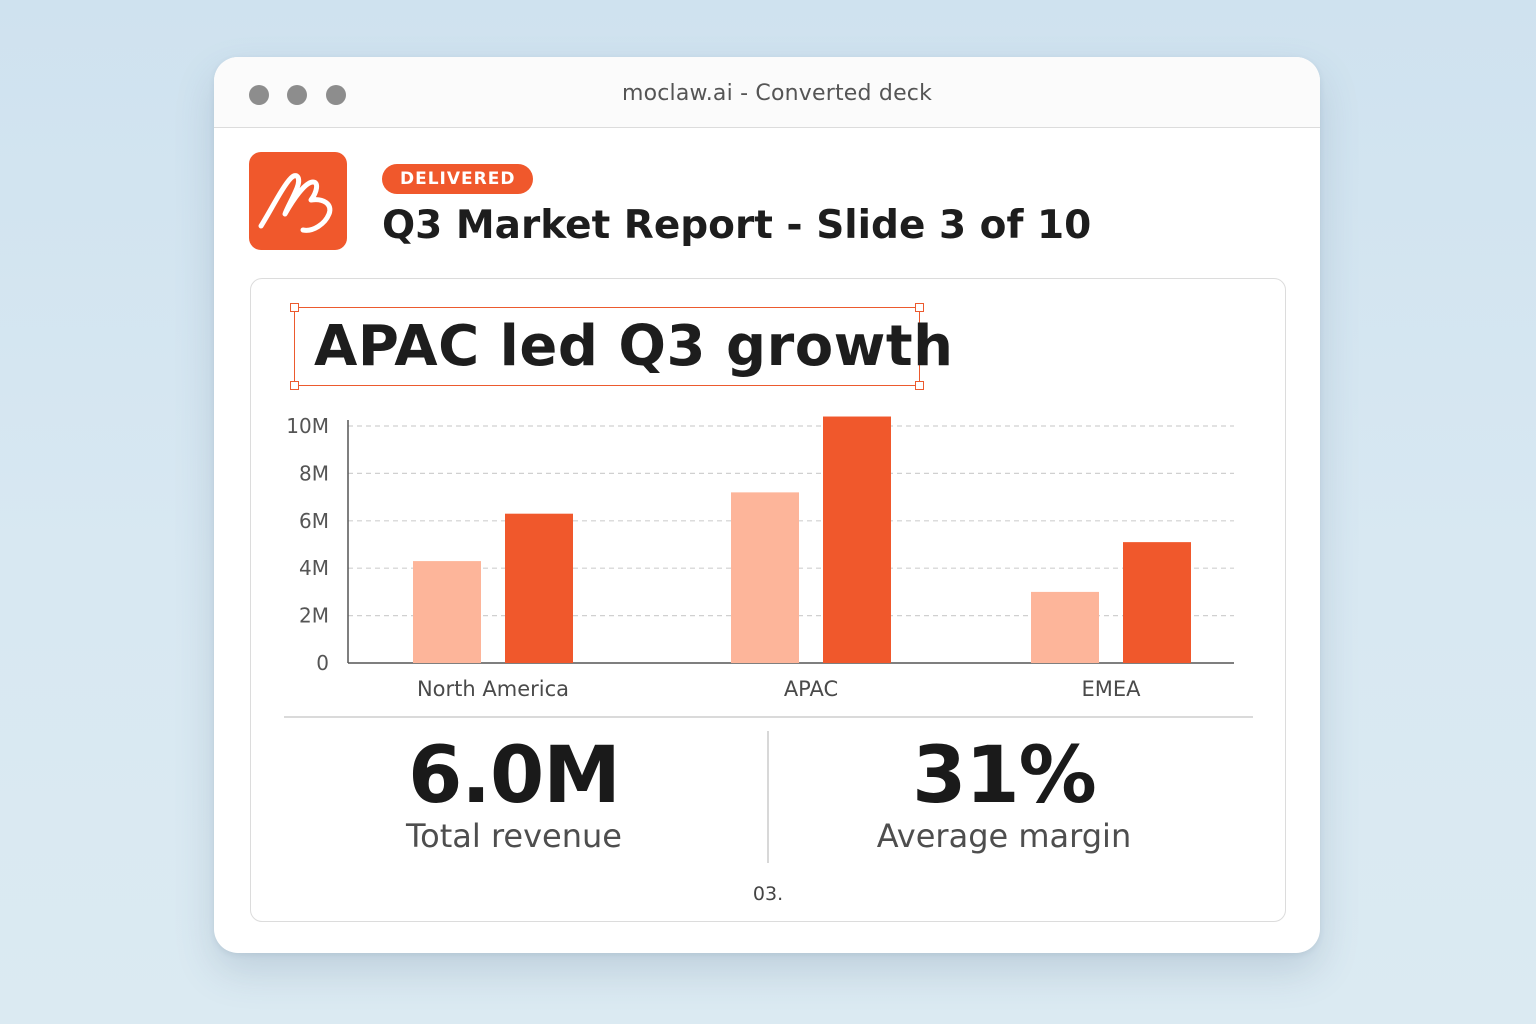 Image resolution: width=1536 pixels, height=1024 pixels. I want to click on kpi-average-margin-label: Average margin, so click(1004, 836).